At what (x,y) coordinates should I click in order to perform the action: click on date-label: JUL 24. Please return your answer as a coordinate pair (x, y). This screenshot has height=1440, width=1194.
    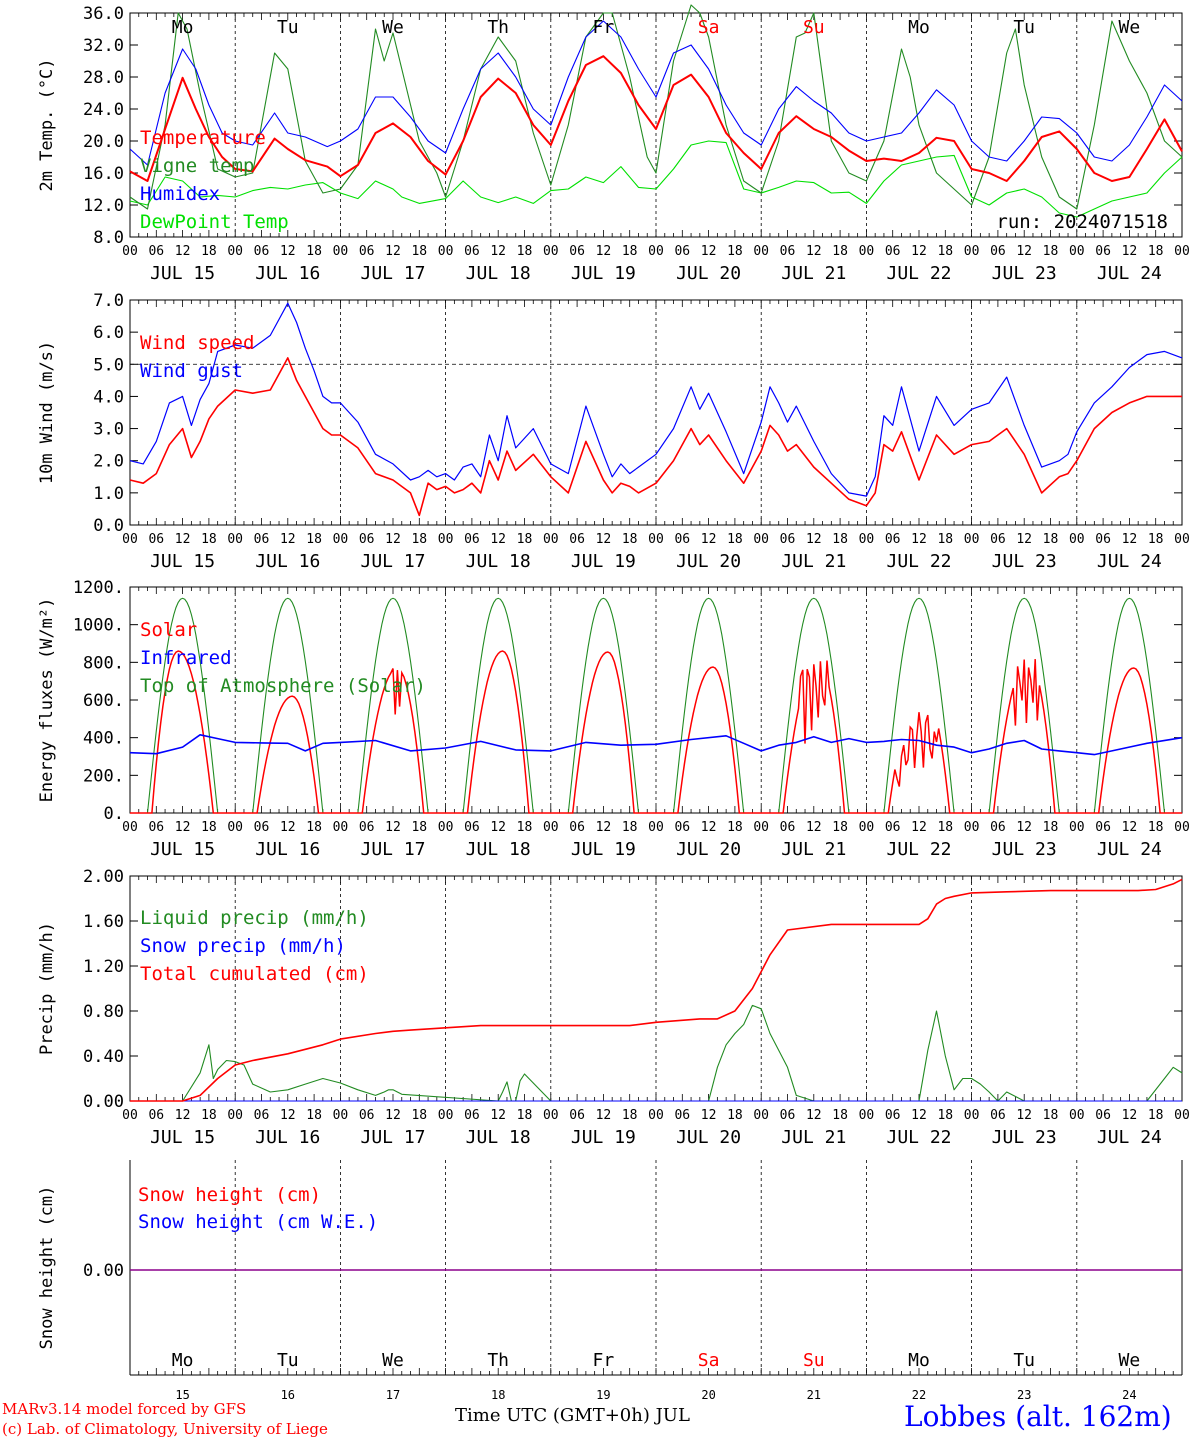
    Looking at the image, I should click on (1129, 561).